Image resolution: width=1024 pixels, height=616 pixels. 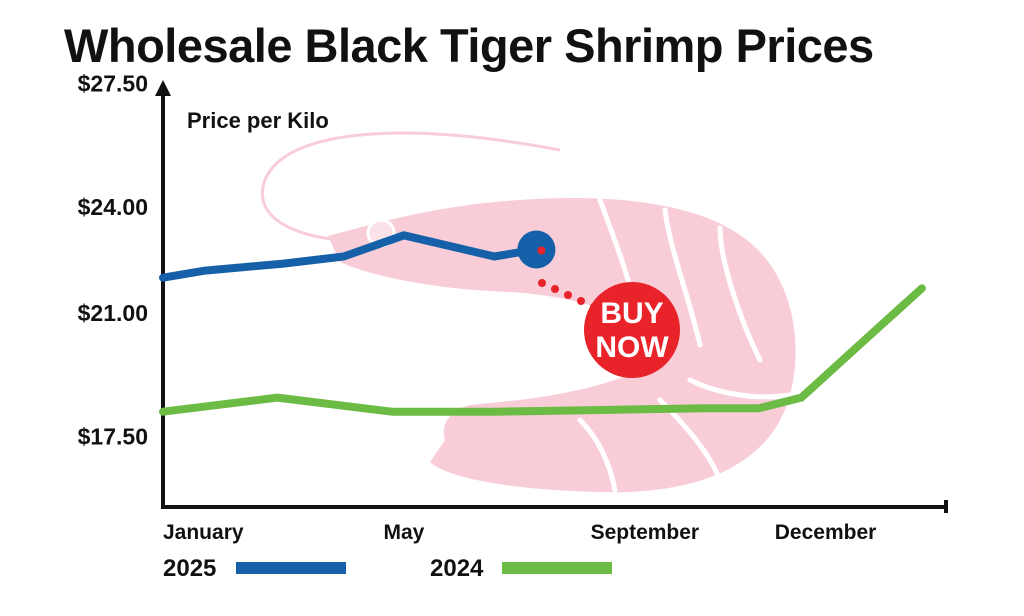 I want to click on x-tick-labels: January May September December, so click(x=519, y=532).